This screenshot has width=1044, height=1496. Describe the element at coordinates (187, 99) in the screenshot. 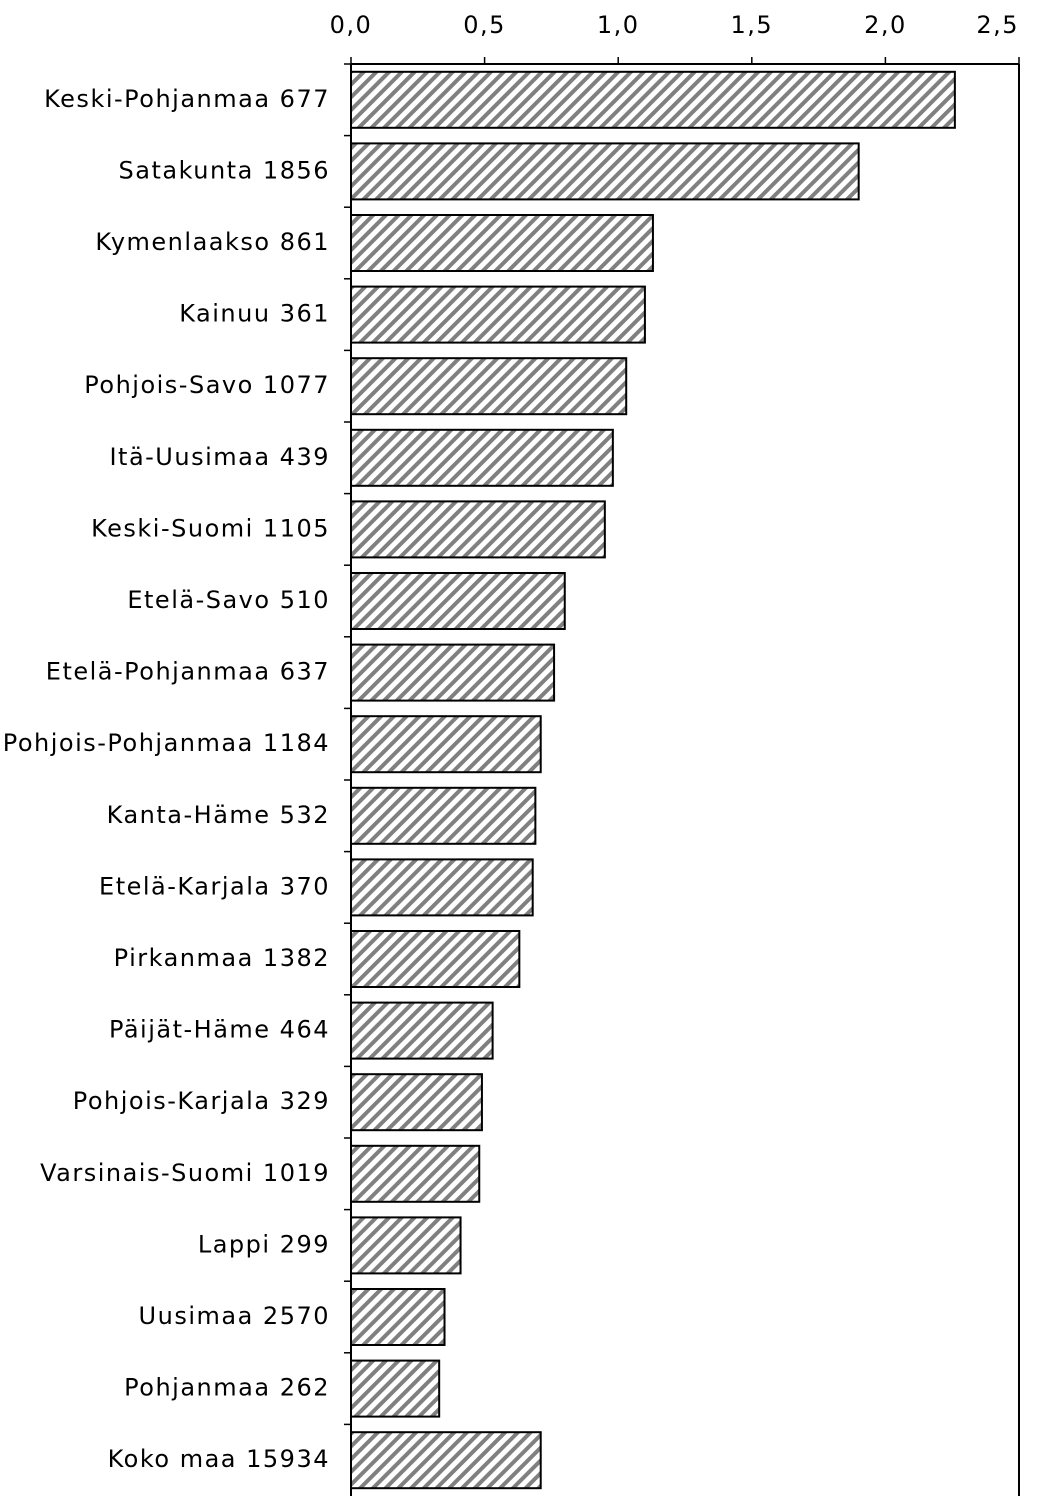

I see `y-tick-label: Keski-Pohjanmaa 677` at that location.